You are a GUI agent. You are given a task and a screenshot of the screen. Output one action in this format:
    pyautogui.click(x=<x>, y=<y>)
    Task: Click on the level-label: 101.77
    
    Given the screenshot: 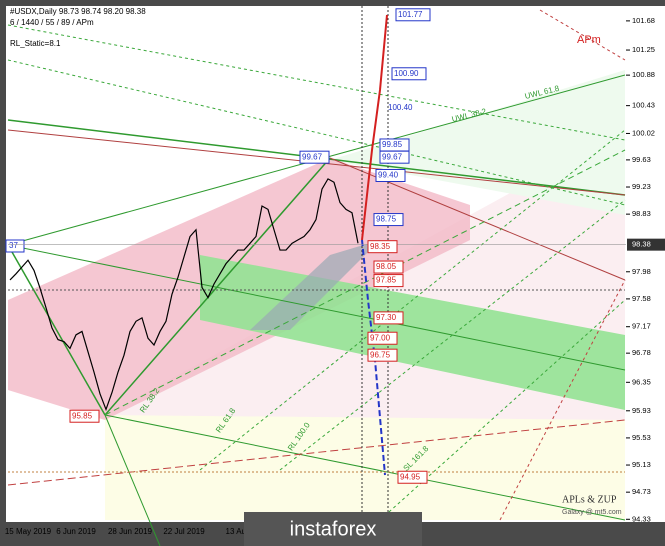 What is the action you would take?
    pyautogui.click(x=410, y=14)
    